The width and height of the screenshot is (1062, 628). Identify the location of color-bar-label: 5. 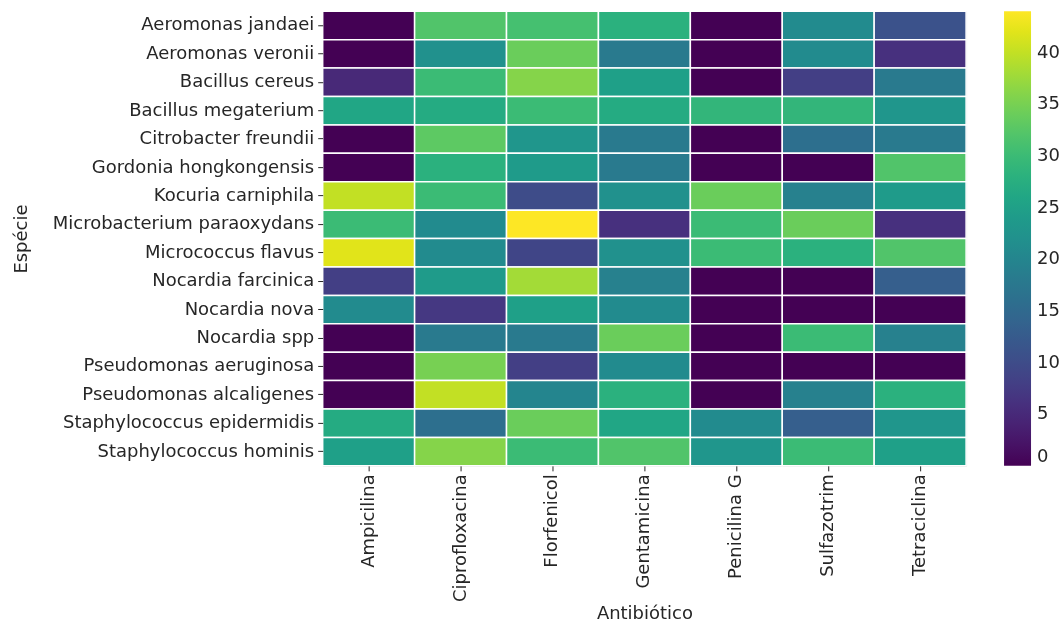
(1043, 413).